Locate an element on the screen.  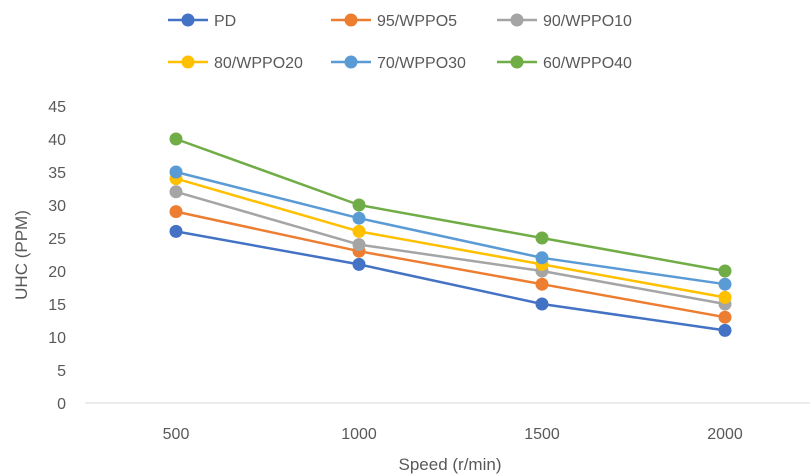
legend-label: PD is located at coordinates (225, 21).